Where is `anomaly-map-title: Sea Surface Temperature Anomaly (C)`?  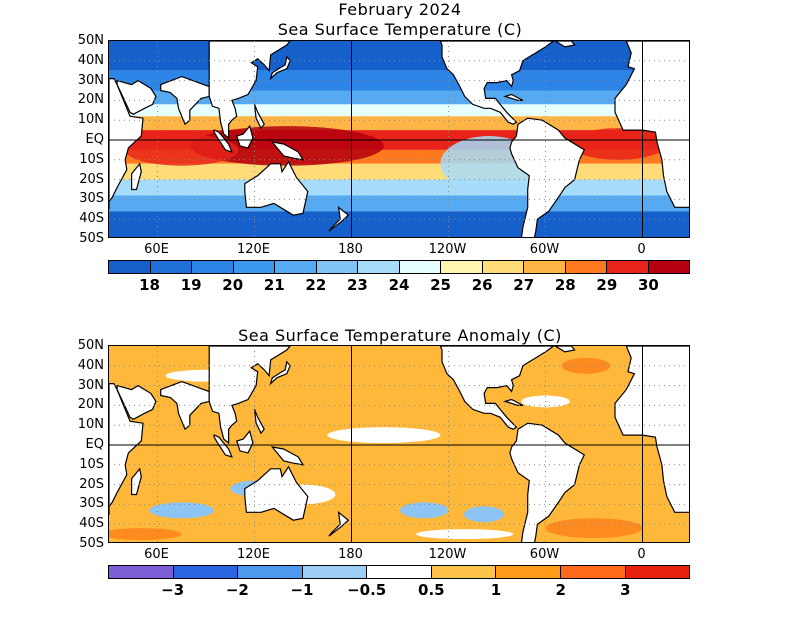 anomaly-map-title: Sea Surface Temperature Anomaly (C) is located at coordinates (400, 335).